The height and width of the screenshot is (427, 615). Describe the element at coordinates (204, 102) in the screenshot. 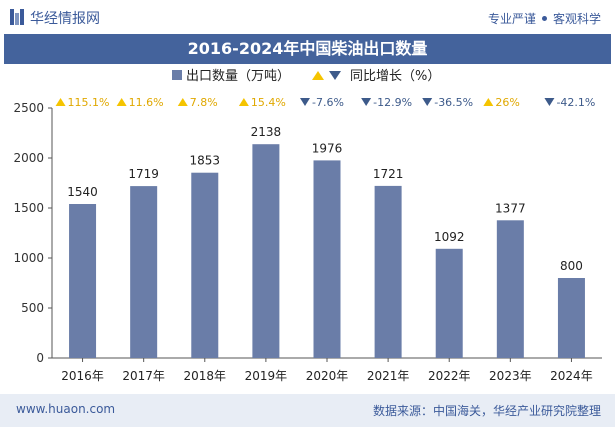

I see `growth-label: 7.8%` at that location.